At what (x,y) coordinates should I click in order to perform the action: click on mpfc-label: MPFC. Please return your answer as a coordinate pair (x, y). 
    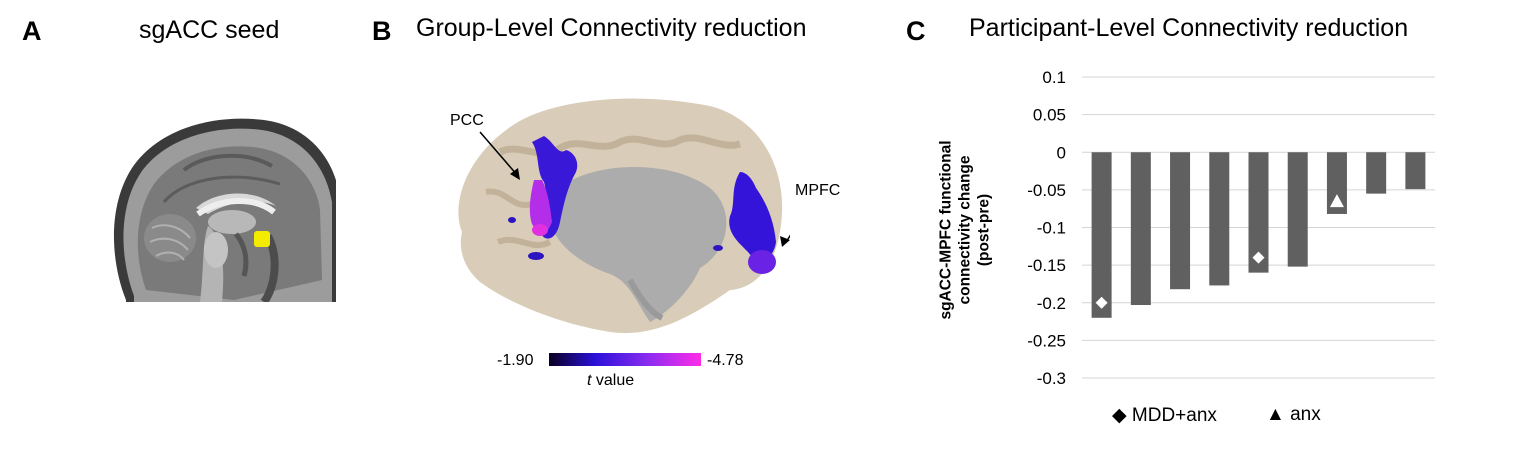
    Looking at the image, I should click on (818, 190).